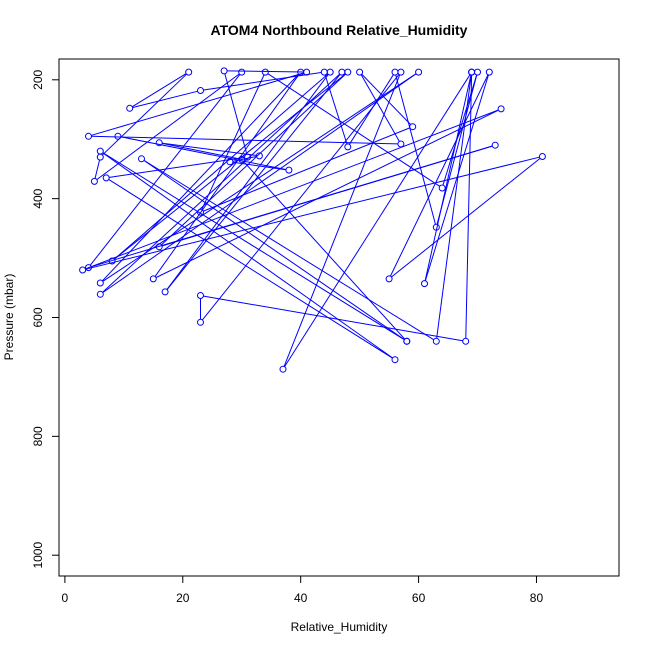  I want to click on y-axis-label: Pressure (mbar), so click(9, 317).